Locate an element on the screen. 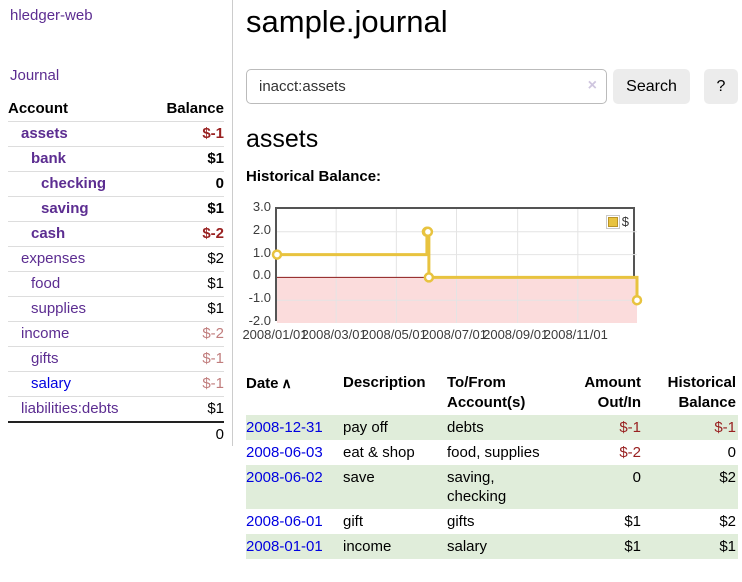  y-tick-label: -2.0 is located at coordinates (259, 320).